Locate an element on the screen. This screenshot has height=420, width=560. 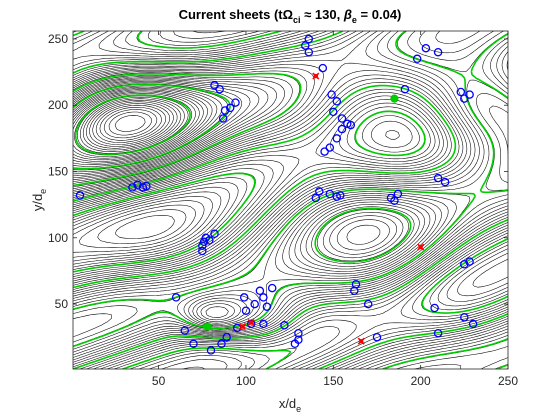
x-tick-label-100: 100 is located at coordinates (246, 381).